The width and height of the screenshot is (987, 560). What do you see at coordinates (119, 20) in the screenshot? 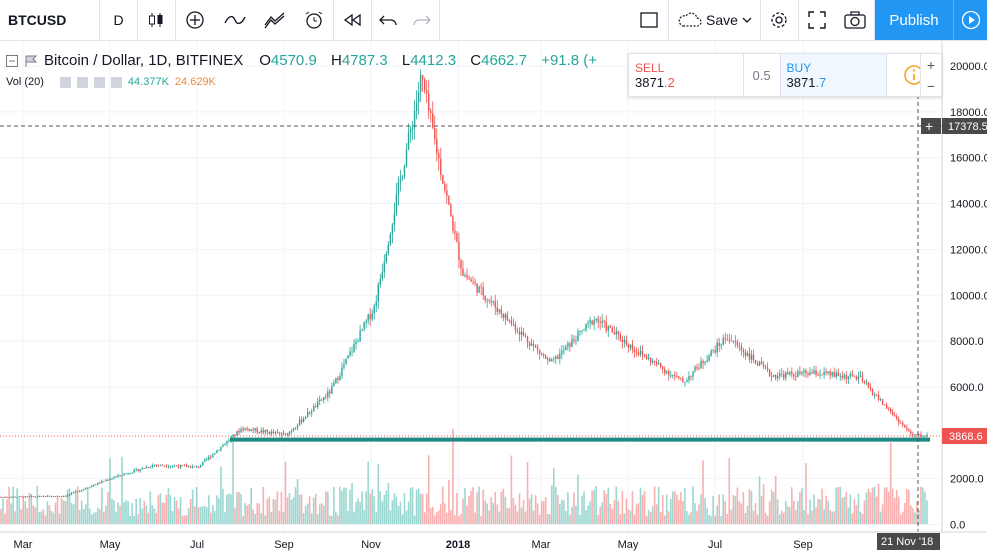
I see `interval-button: D` at bounding box center [119, 20].